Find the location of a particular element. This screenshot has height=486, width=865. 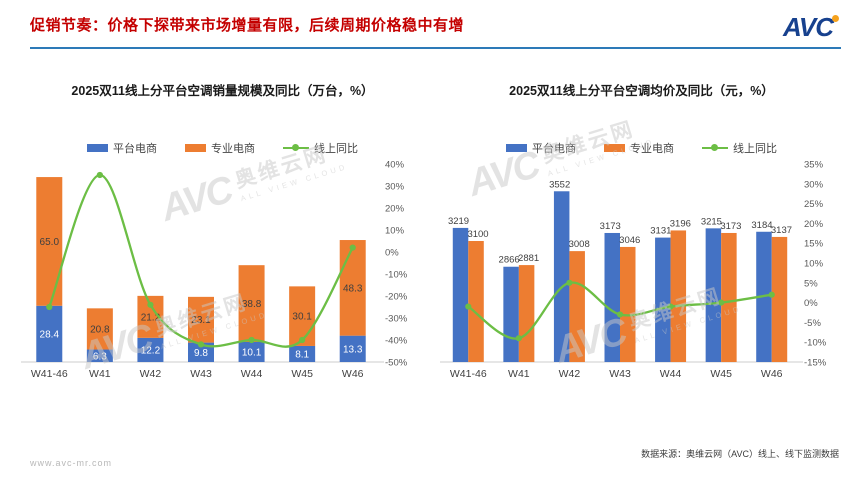

bar-value-label: 28.4 is located at coordinates (50, 334).